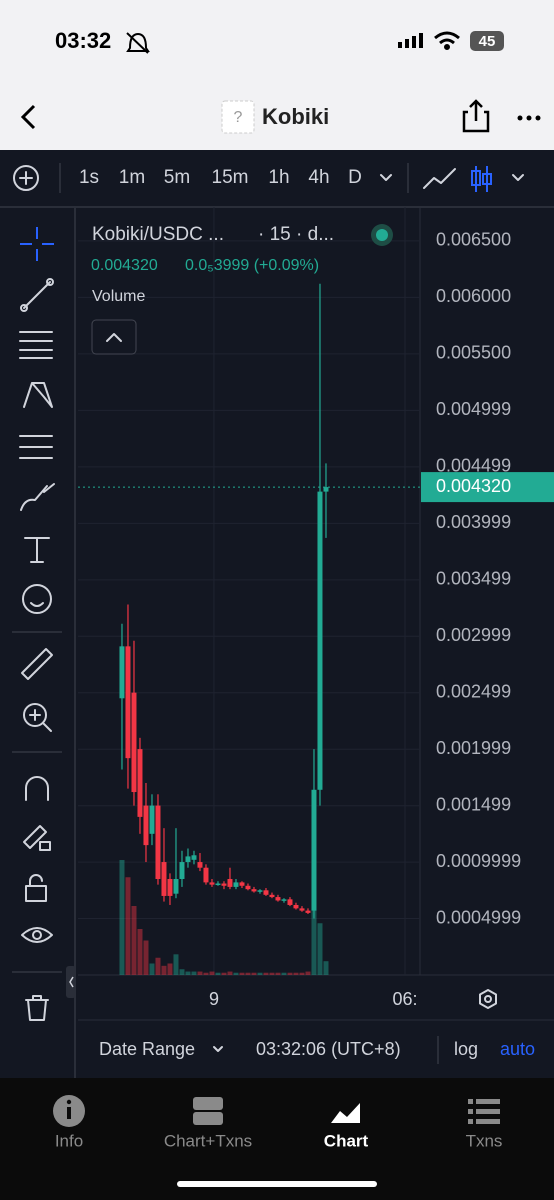  I want to click on chart-txns-icon, so click(208, 1111).